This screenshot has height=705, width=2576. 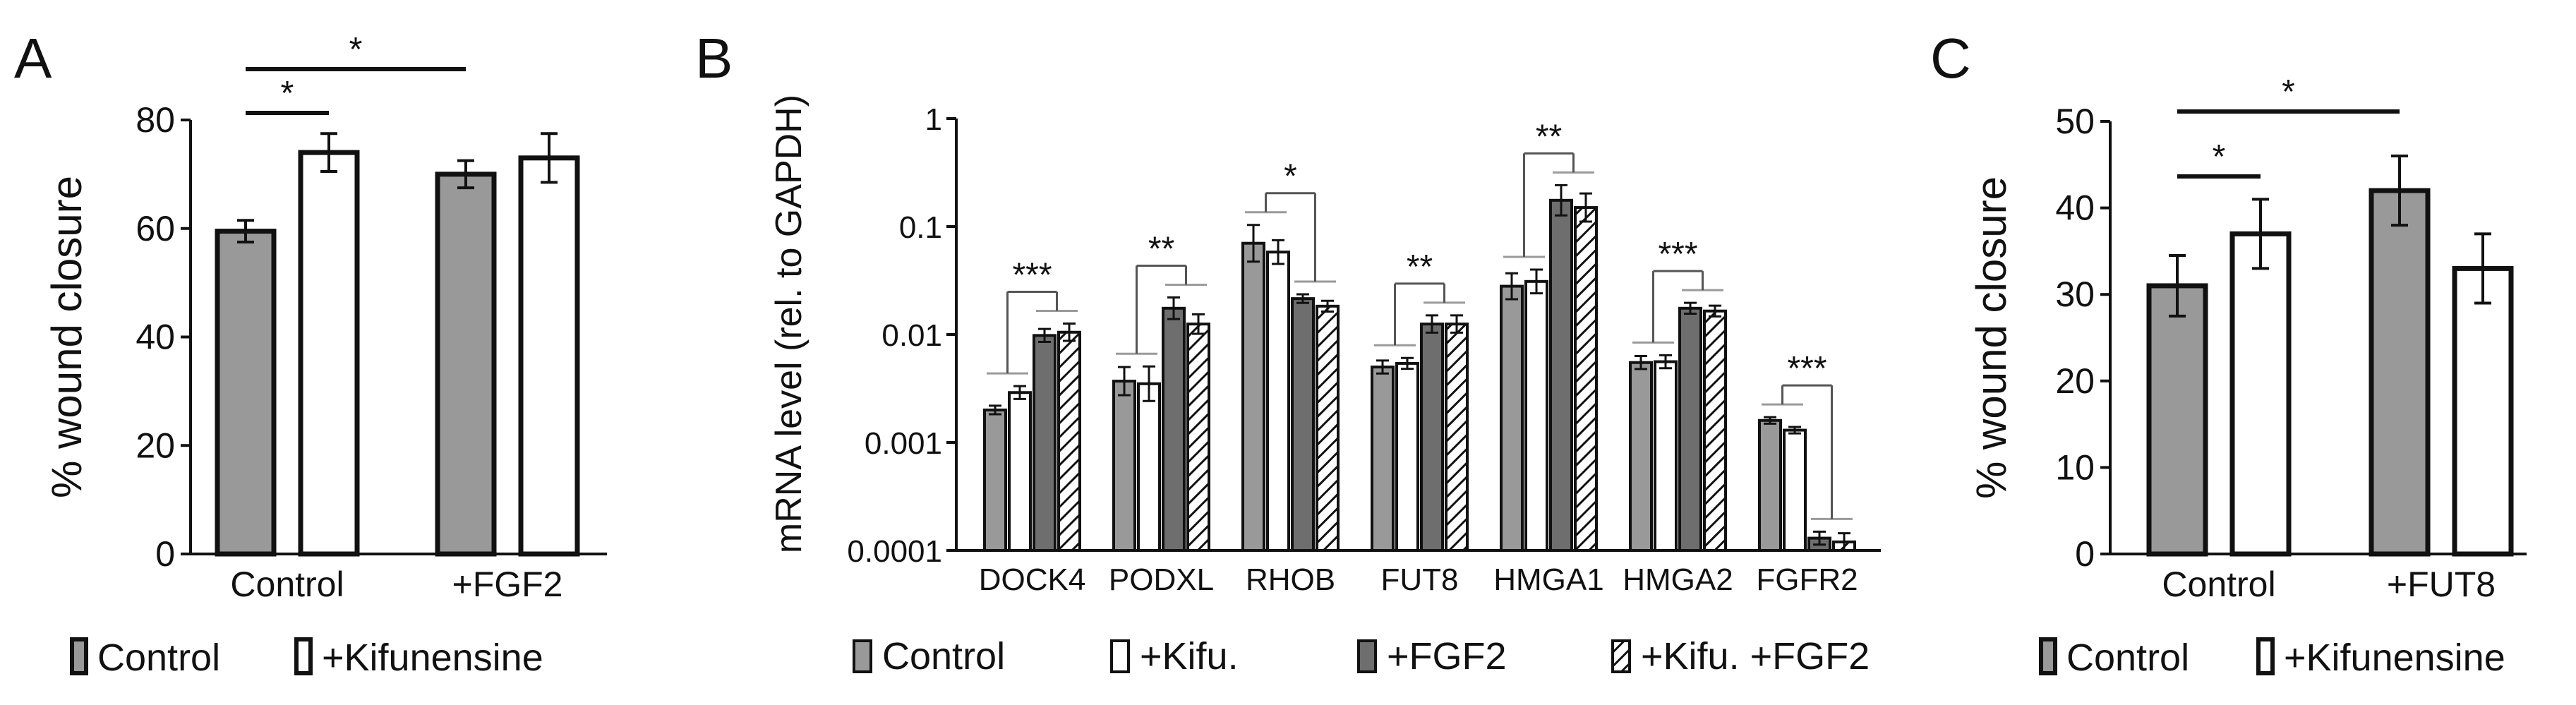 I want to click on y-tick-label: 0.01, so click(x=911, y=335).